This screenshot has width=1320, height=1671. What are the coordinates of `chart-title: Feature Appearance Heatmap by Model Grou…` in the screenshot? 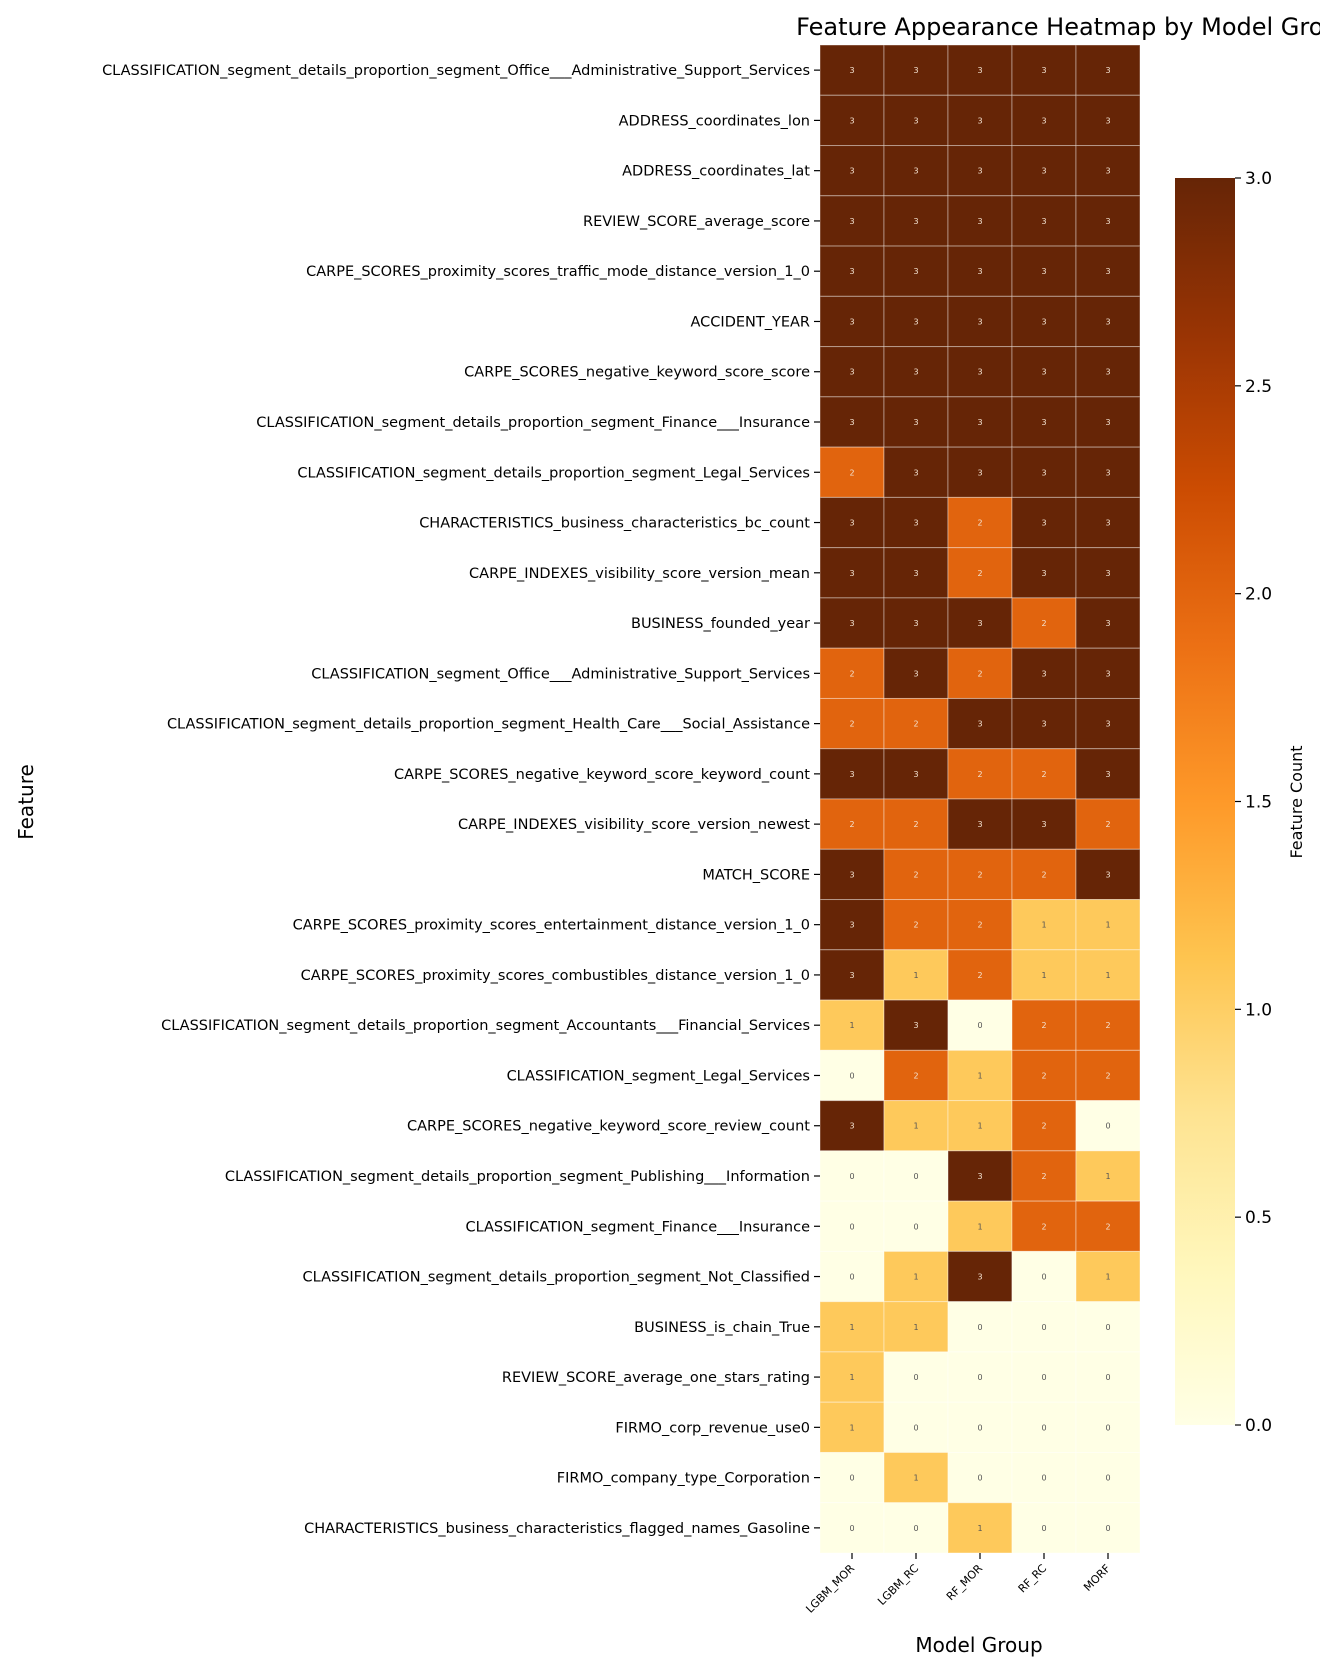 It's located at (1058, 27).